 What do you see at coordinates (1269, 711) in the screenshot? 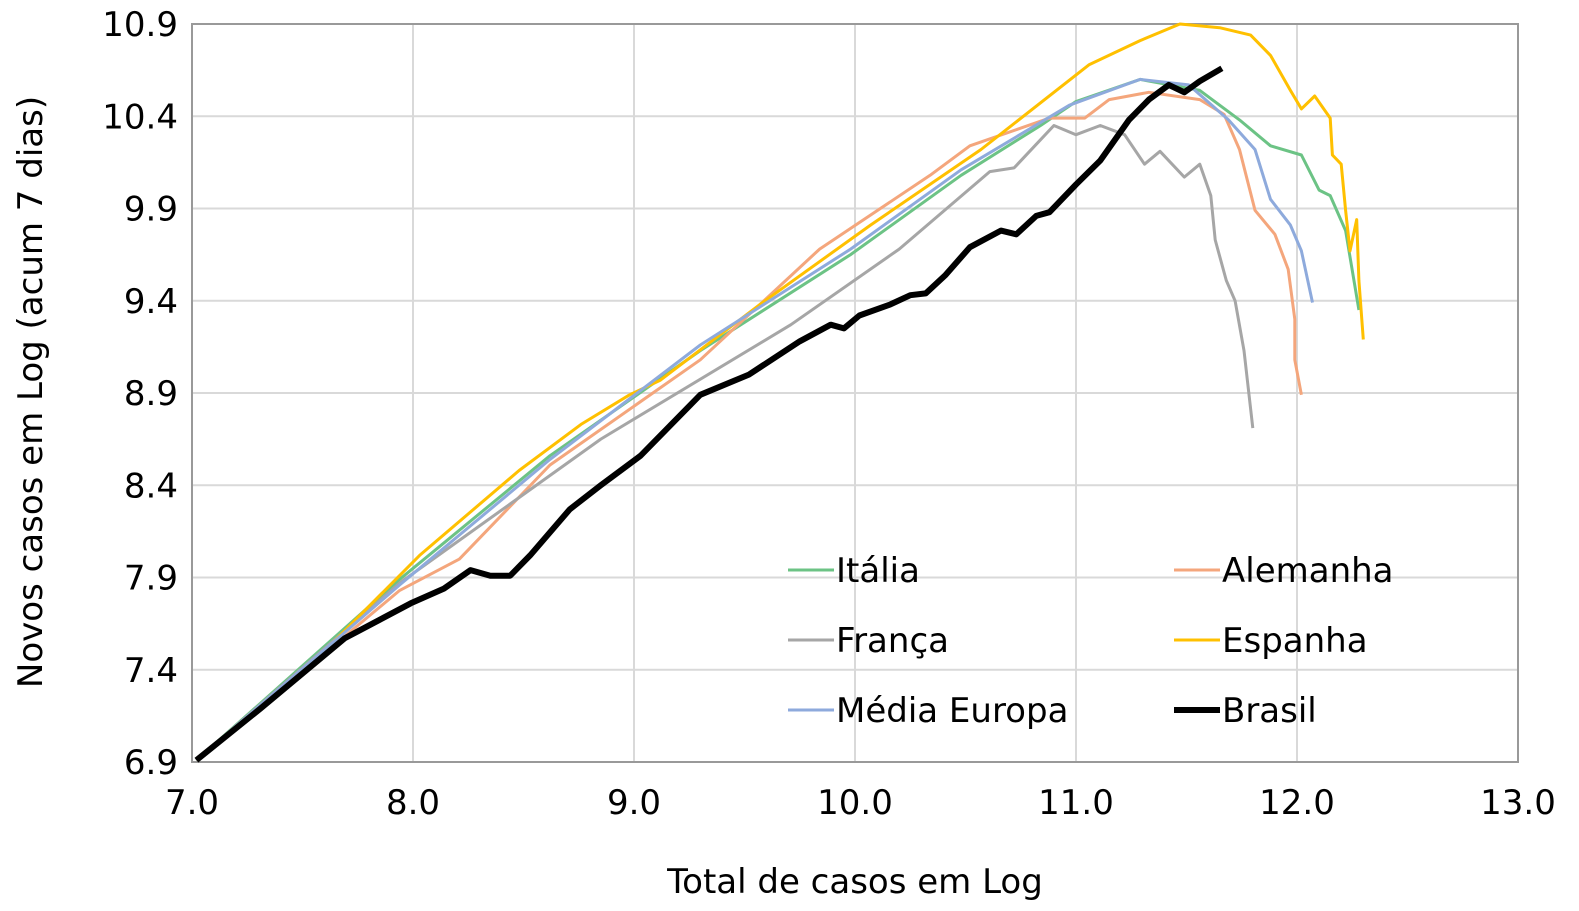
I see `legend-label: Brasil` at bounding box center [1269, 711].